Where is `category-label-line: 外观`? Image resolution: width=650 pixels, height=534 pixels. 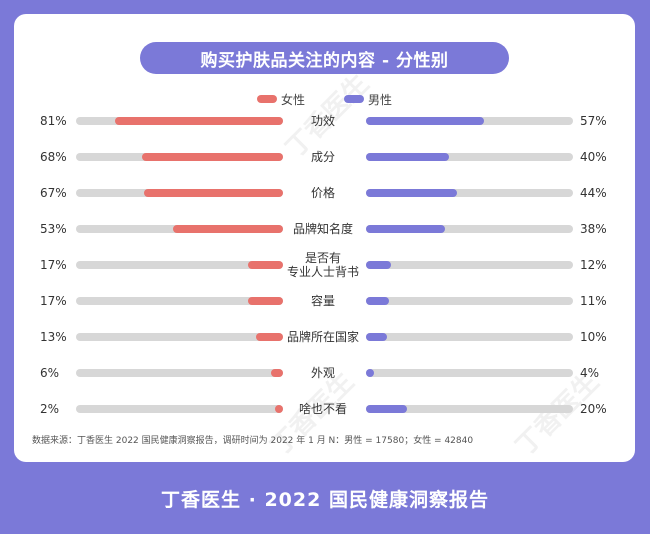 category-label-line: 外观 is located at coordinates (322, 373).